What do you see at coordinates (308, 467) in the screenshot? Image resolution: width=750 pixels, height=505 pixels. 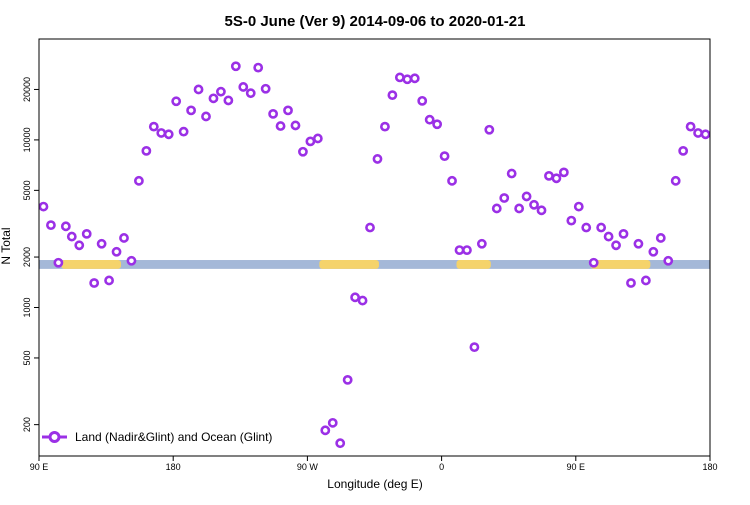 I see `x-tick-label-2: 90 W` at bounding box center [308, 467].